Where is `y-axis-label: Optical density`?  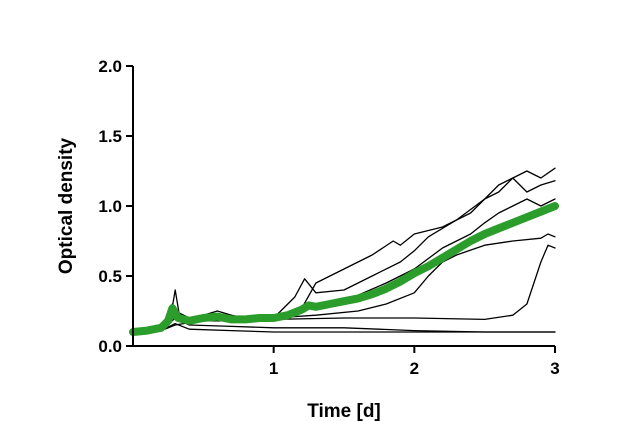
y-axis-label: Optical density is located at coordinates (66, 205).